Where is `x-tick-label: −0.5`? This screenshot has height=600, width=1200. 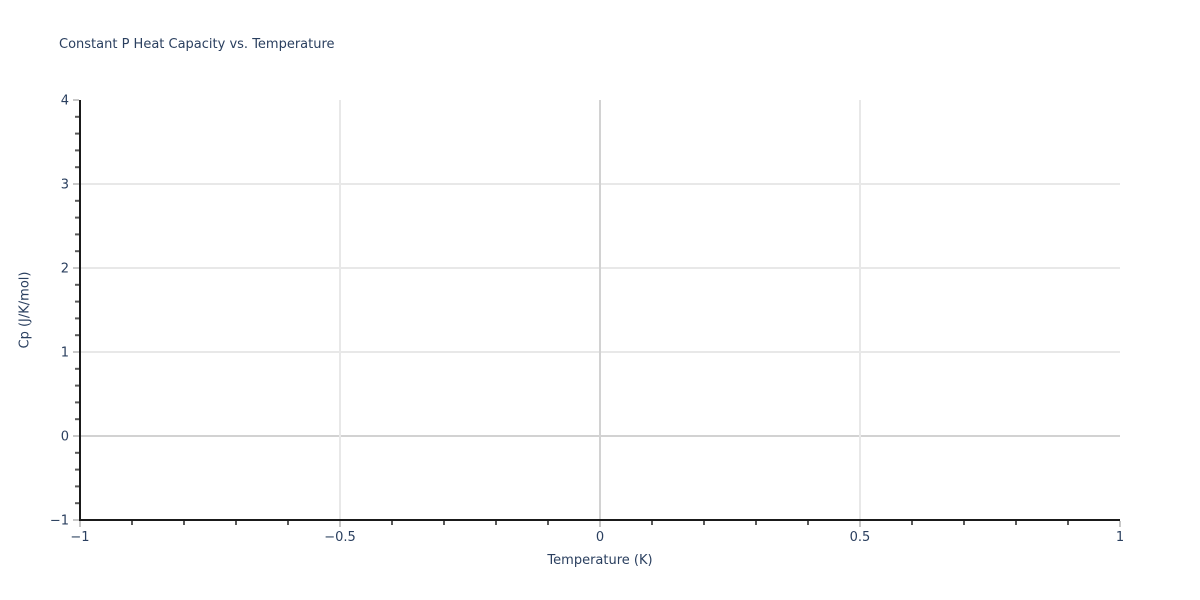 x-tick-label: −0.5 is located at coordinates (340, 537).